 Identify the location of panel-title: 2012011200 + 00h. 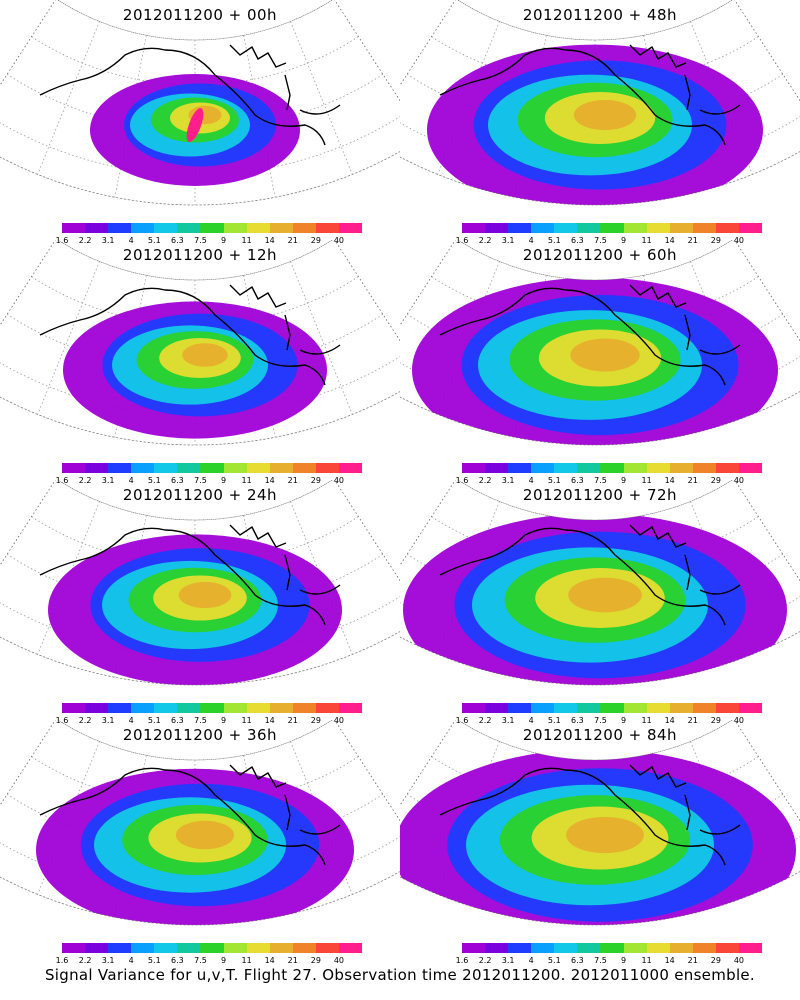
(200, 15).